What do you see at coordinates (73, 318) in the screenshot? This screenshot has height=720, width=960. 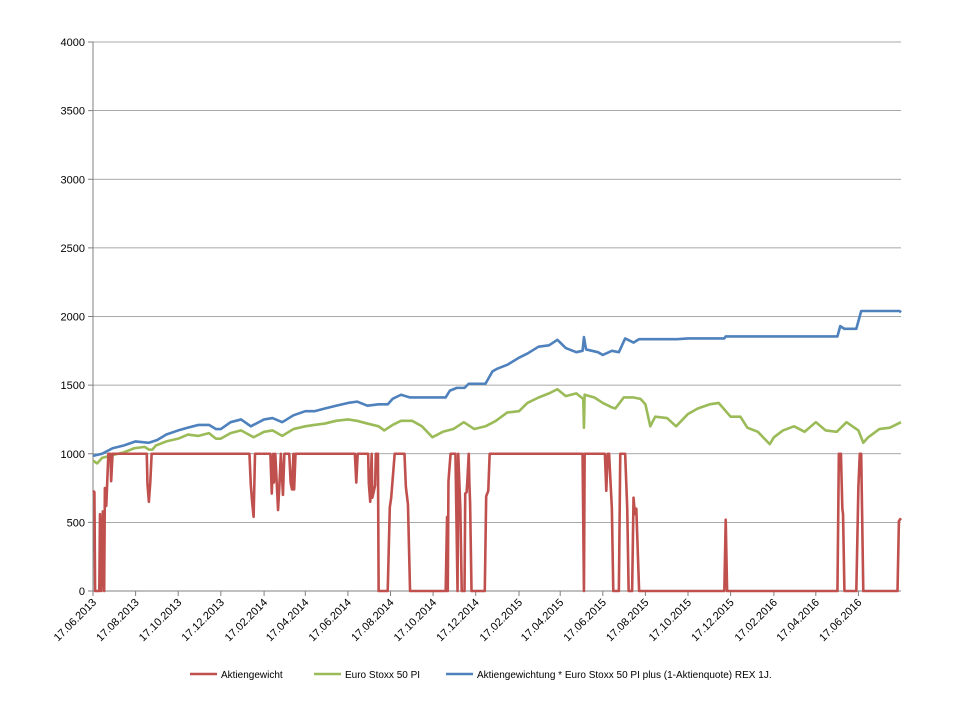 I see `y-tick-label: 2000` at bounding box center [73, 318].